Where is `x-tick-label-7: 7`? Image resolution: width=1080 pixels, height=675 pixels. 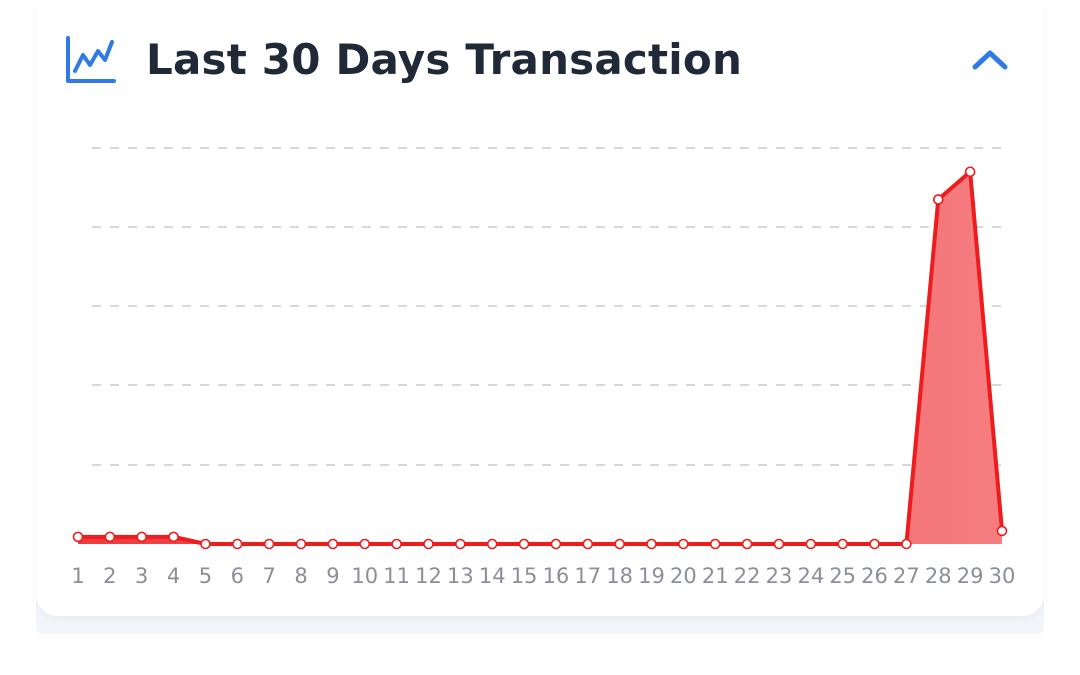 x-tick-label-7: 7 is located at coordinates (268, 576).